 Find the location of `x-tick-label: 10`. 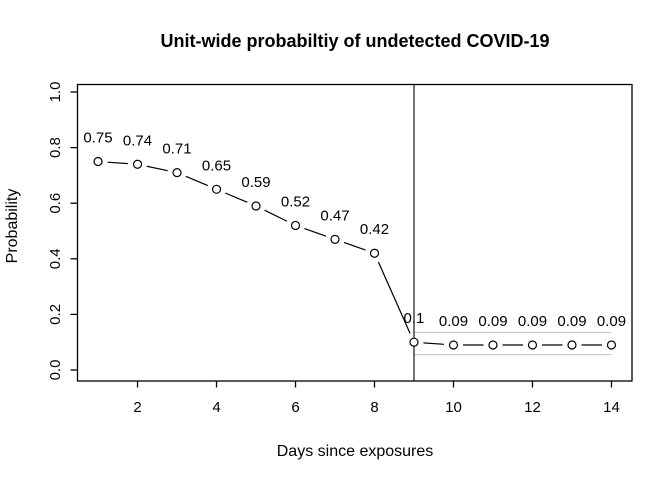

x-tick-label: 10 is located at coordinates (453, 407).